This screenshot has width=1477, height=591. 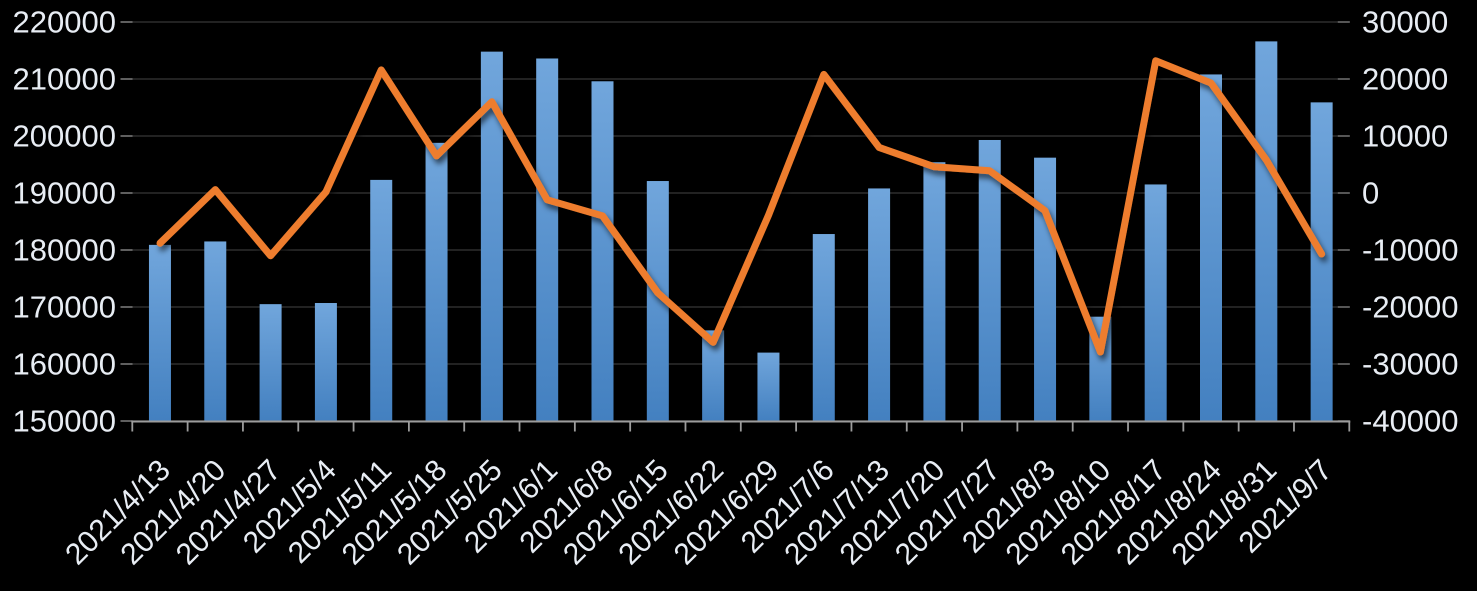 What do you see at coordinates (64, 193) in the screenshot?
I see `left-axis-tick-label: 190000` at bounding box center [64, 193].